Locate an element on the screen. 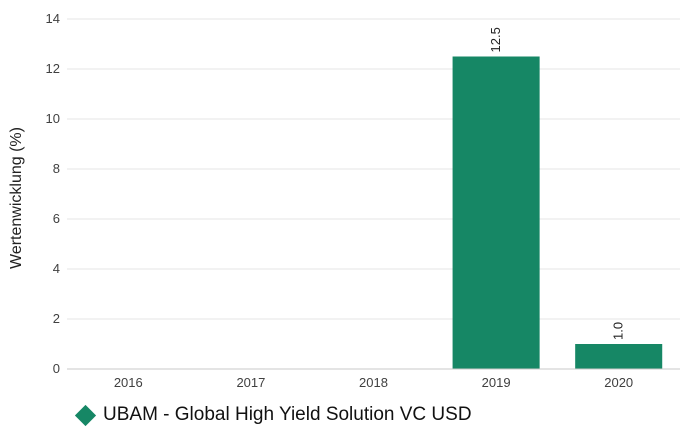 Image resolution: width=683 pixels, height=428 pixels. y-axis-title: Wertenwicklung (%) is located at coordinates (16, 198).